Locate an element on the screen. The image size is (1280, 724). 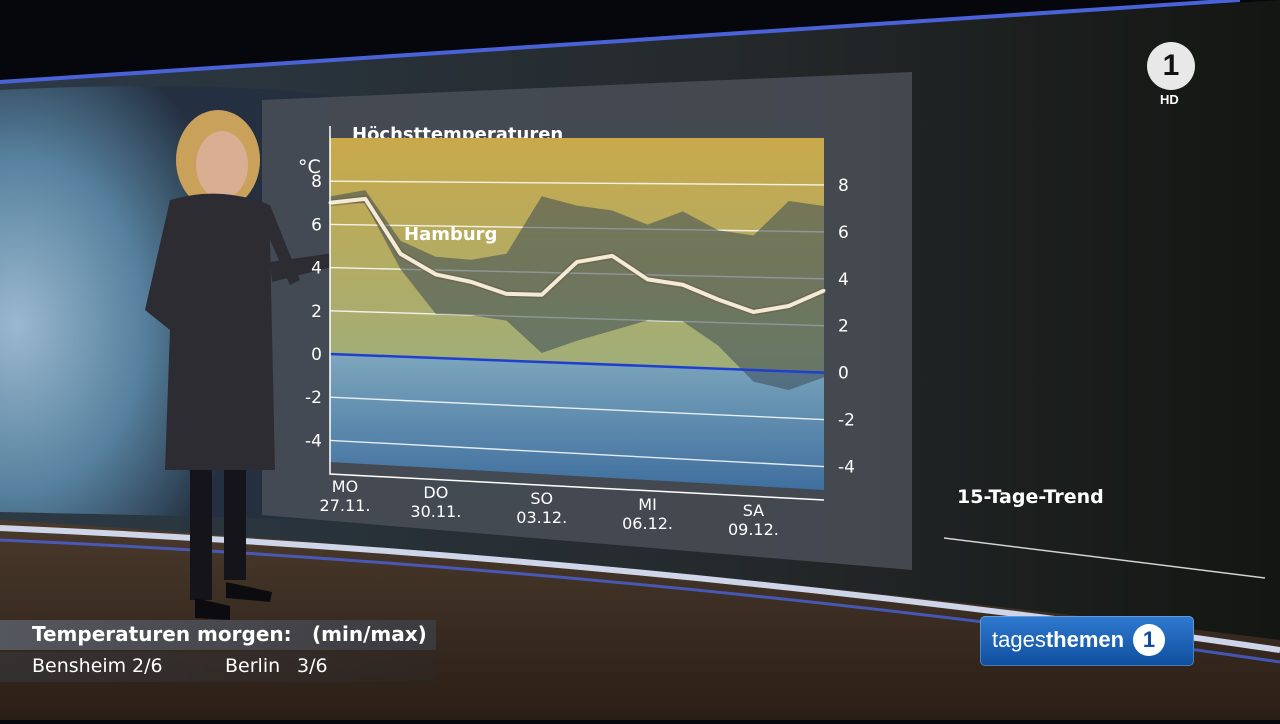
y-tick-label-right: -2 is located at coordinates (846, 421).